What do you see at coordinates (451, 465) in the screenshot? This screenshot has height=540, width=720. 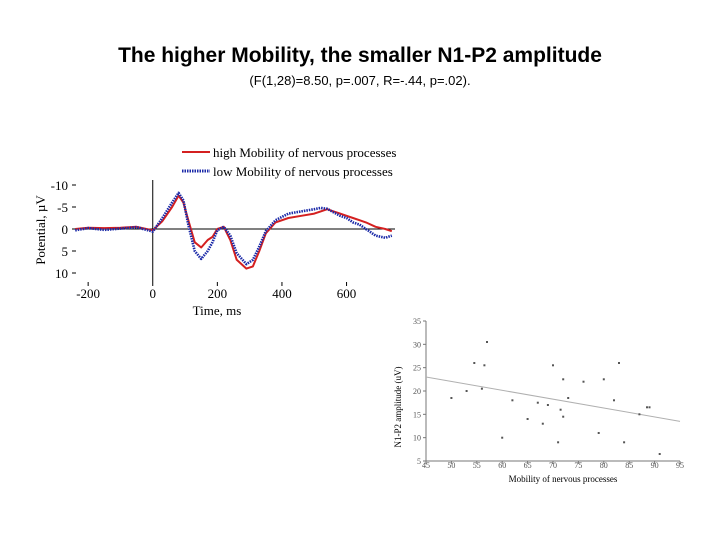 I see `scatter-x-tick-label: 50` at bounding box center [451, 465].